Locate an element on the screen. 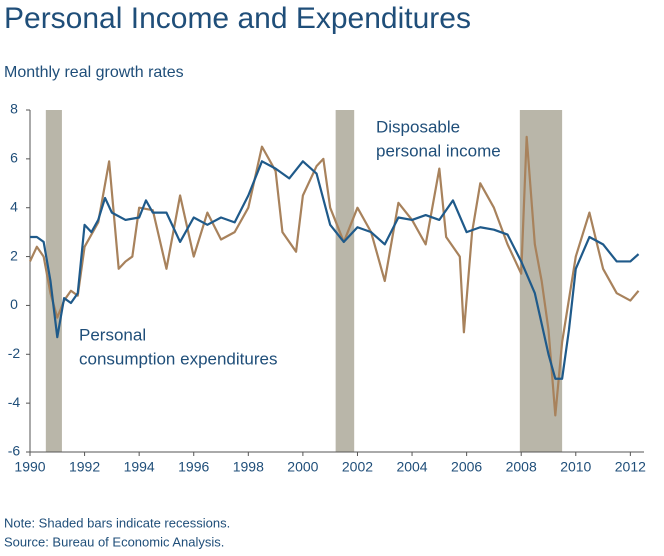  chart-title: Personal Income and Expenditures is located at coordinates (237, 18).